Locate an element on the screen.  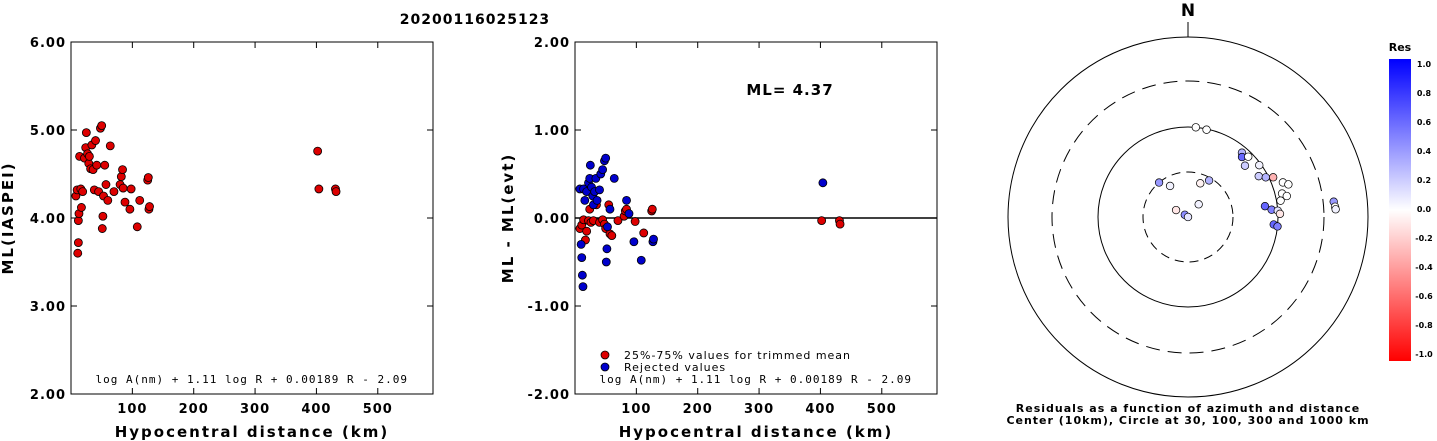
panel-residual-ylabel: ML - ML(evt) is located at coordinates (508, 218).